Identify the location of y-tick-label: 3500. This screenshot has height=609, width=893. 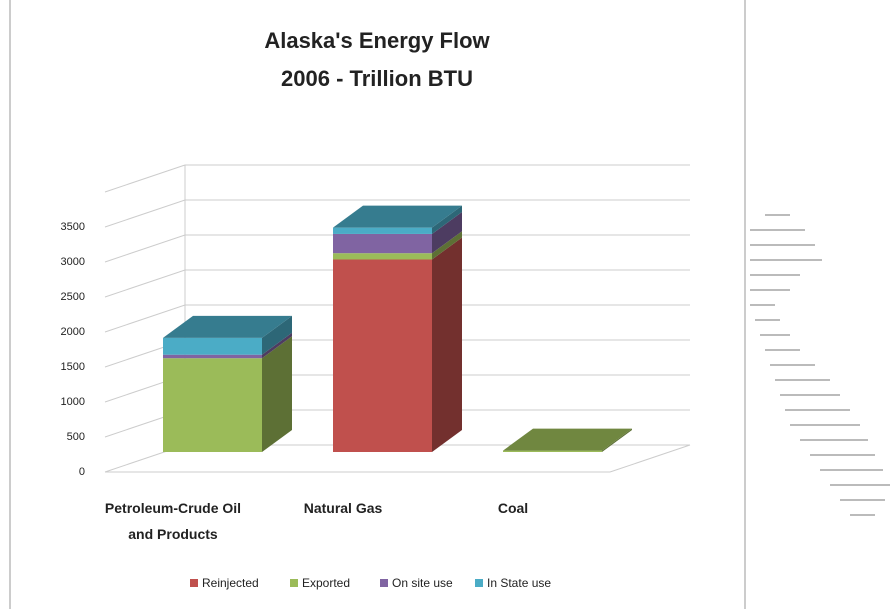
(73, 227).